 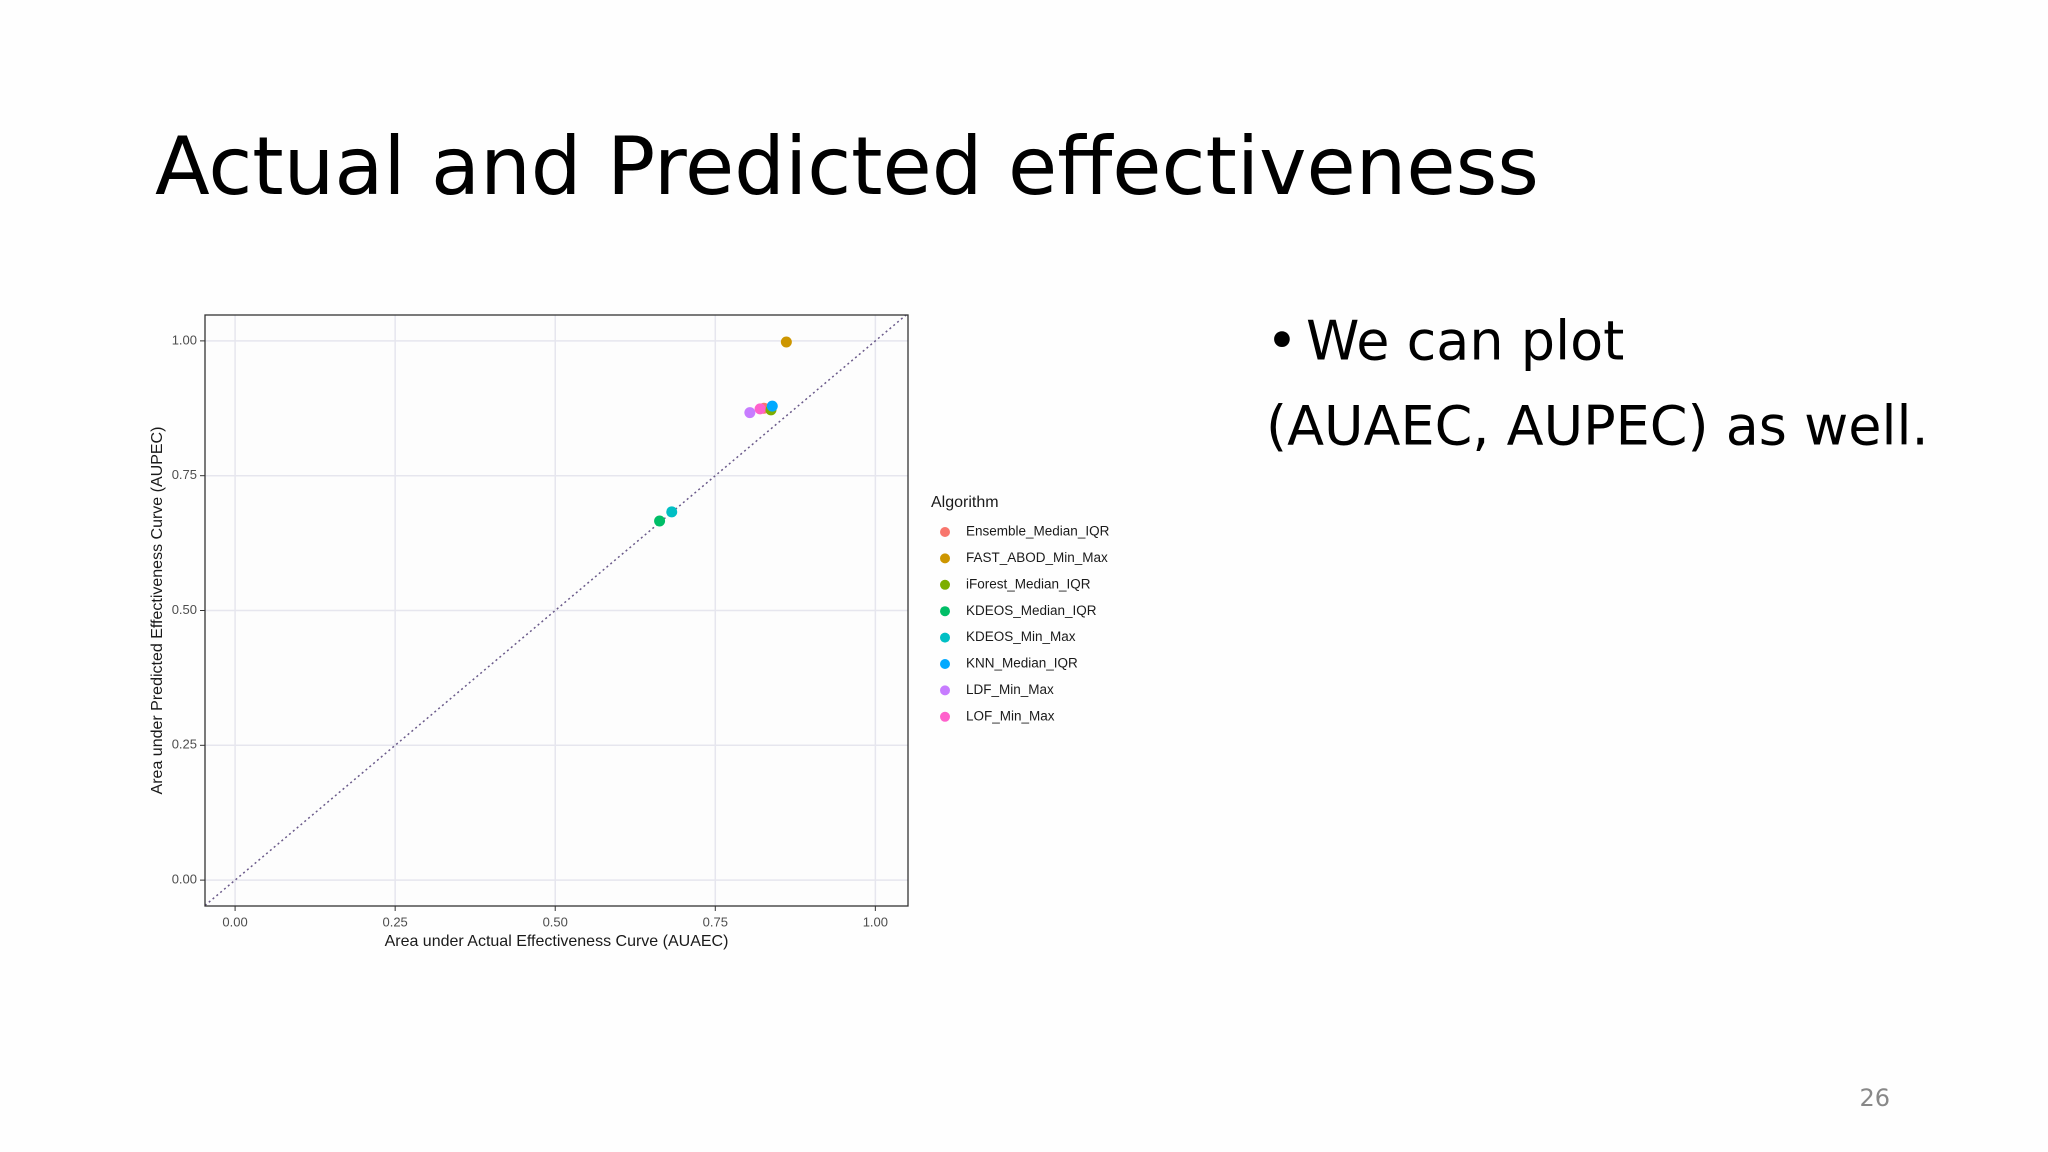 I want to click on page-number: 26, so click(x=1874, y=1098).